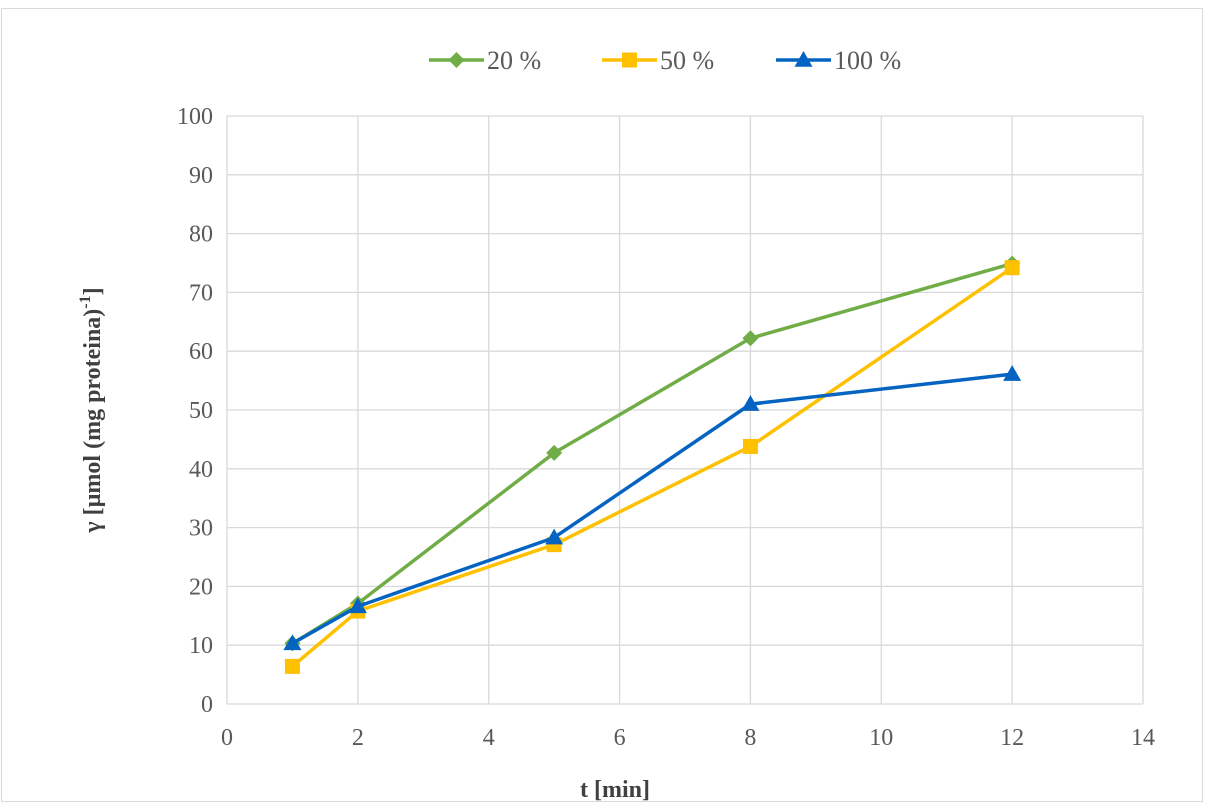  I want to click on y-tick-label: 30, so click(201, 529).